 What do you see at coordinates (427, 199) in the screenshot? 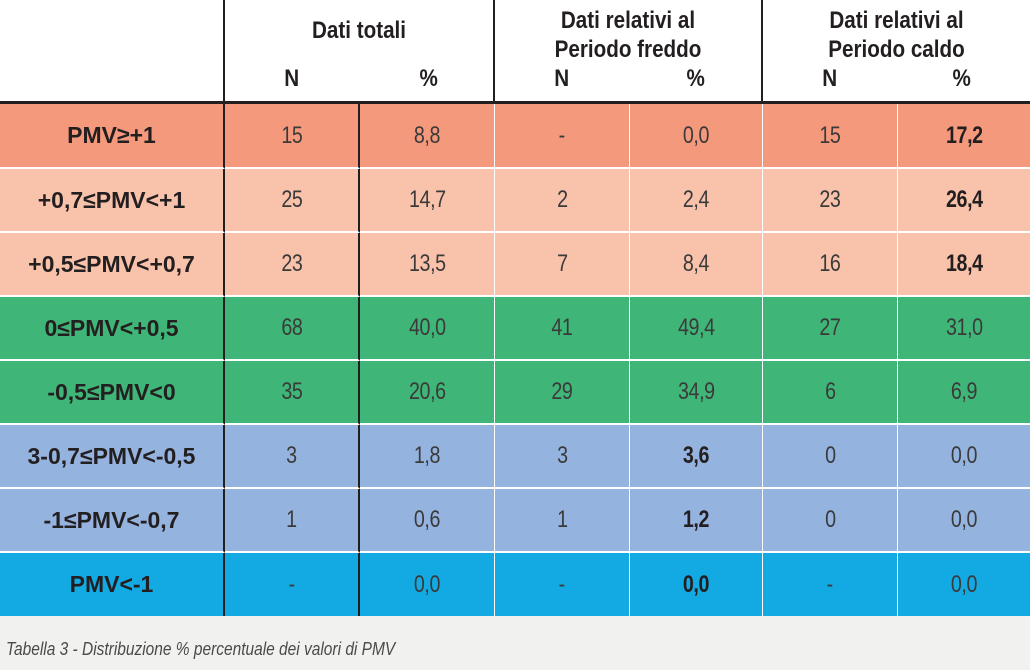
I see `cell-value: 14,7` at bounding box center [427, 199].